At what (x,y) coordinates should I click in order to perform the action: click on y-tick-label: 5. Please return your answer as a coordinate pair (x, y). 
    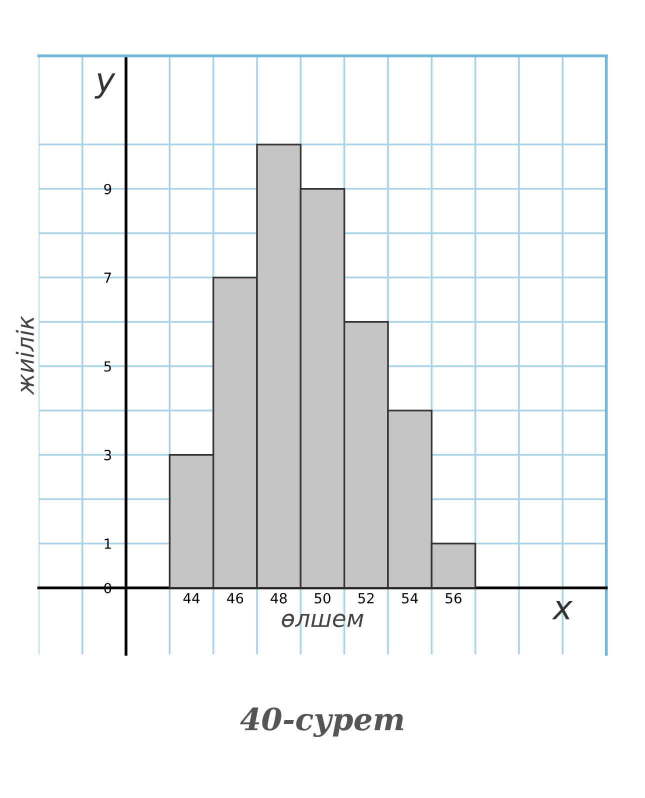
    Looking at the image, I should click on (107, 366).